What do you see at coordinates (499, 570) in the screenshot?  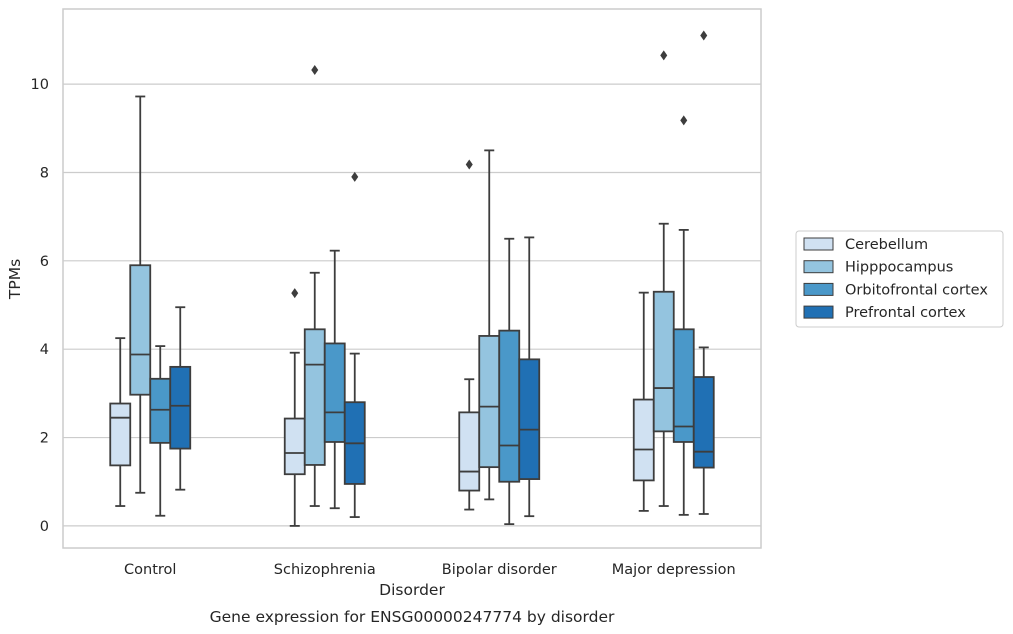 I see `x-tick-label: Bipolar disorder` at bounding box center [499, 570].